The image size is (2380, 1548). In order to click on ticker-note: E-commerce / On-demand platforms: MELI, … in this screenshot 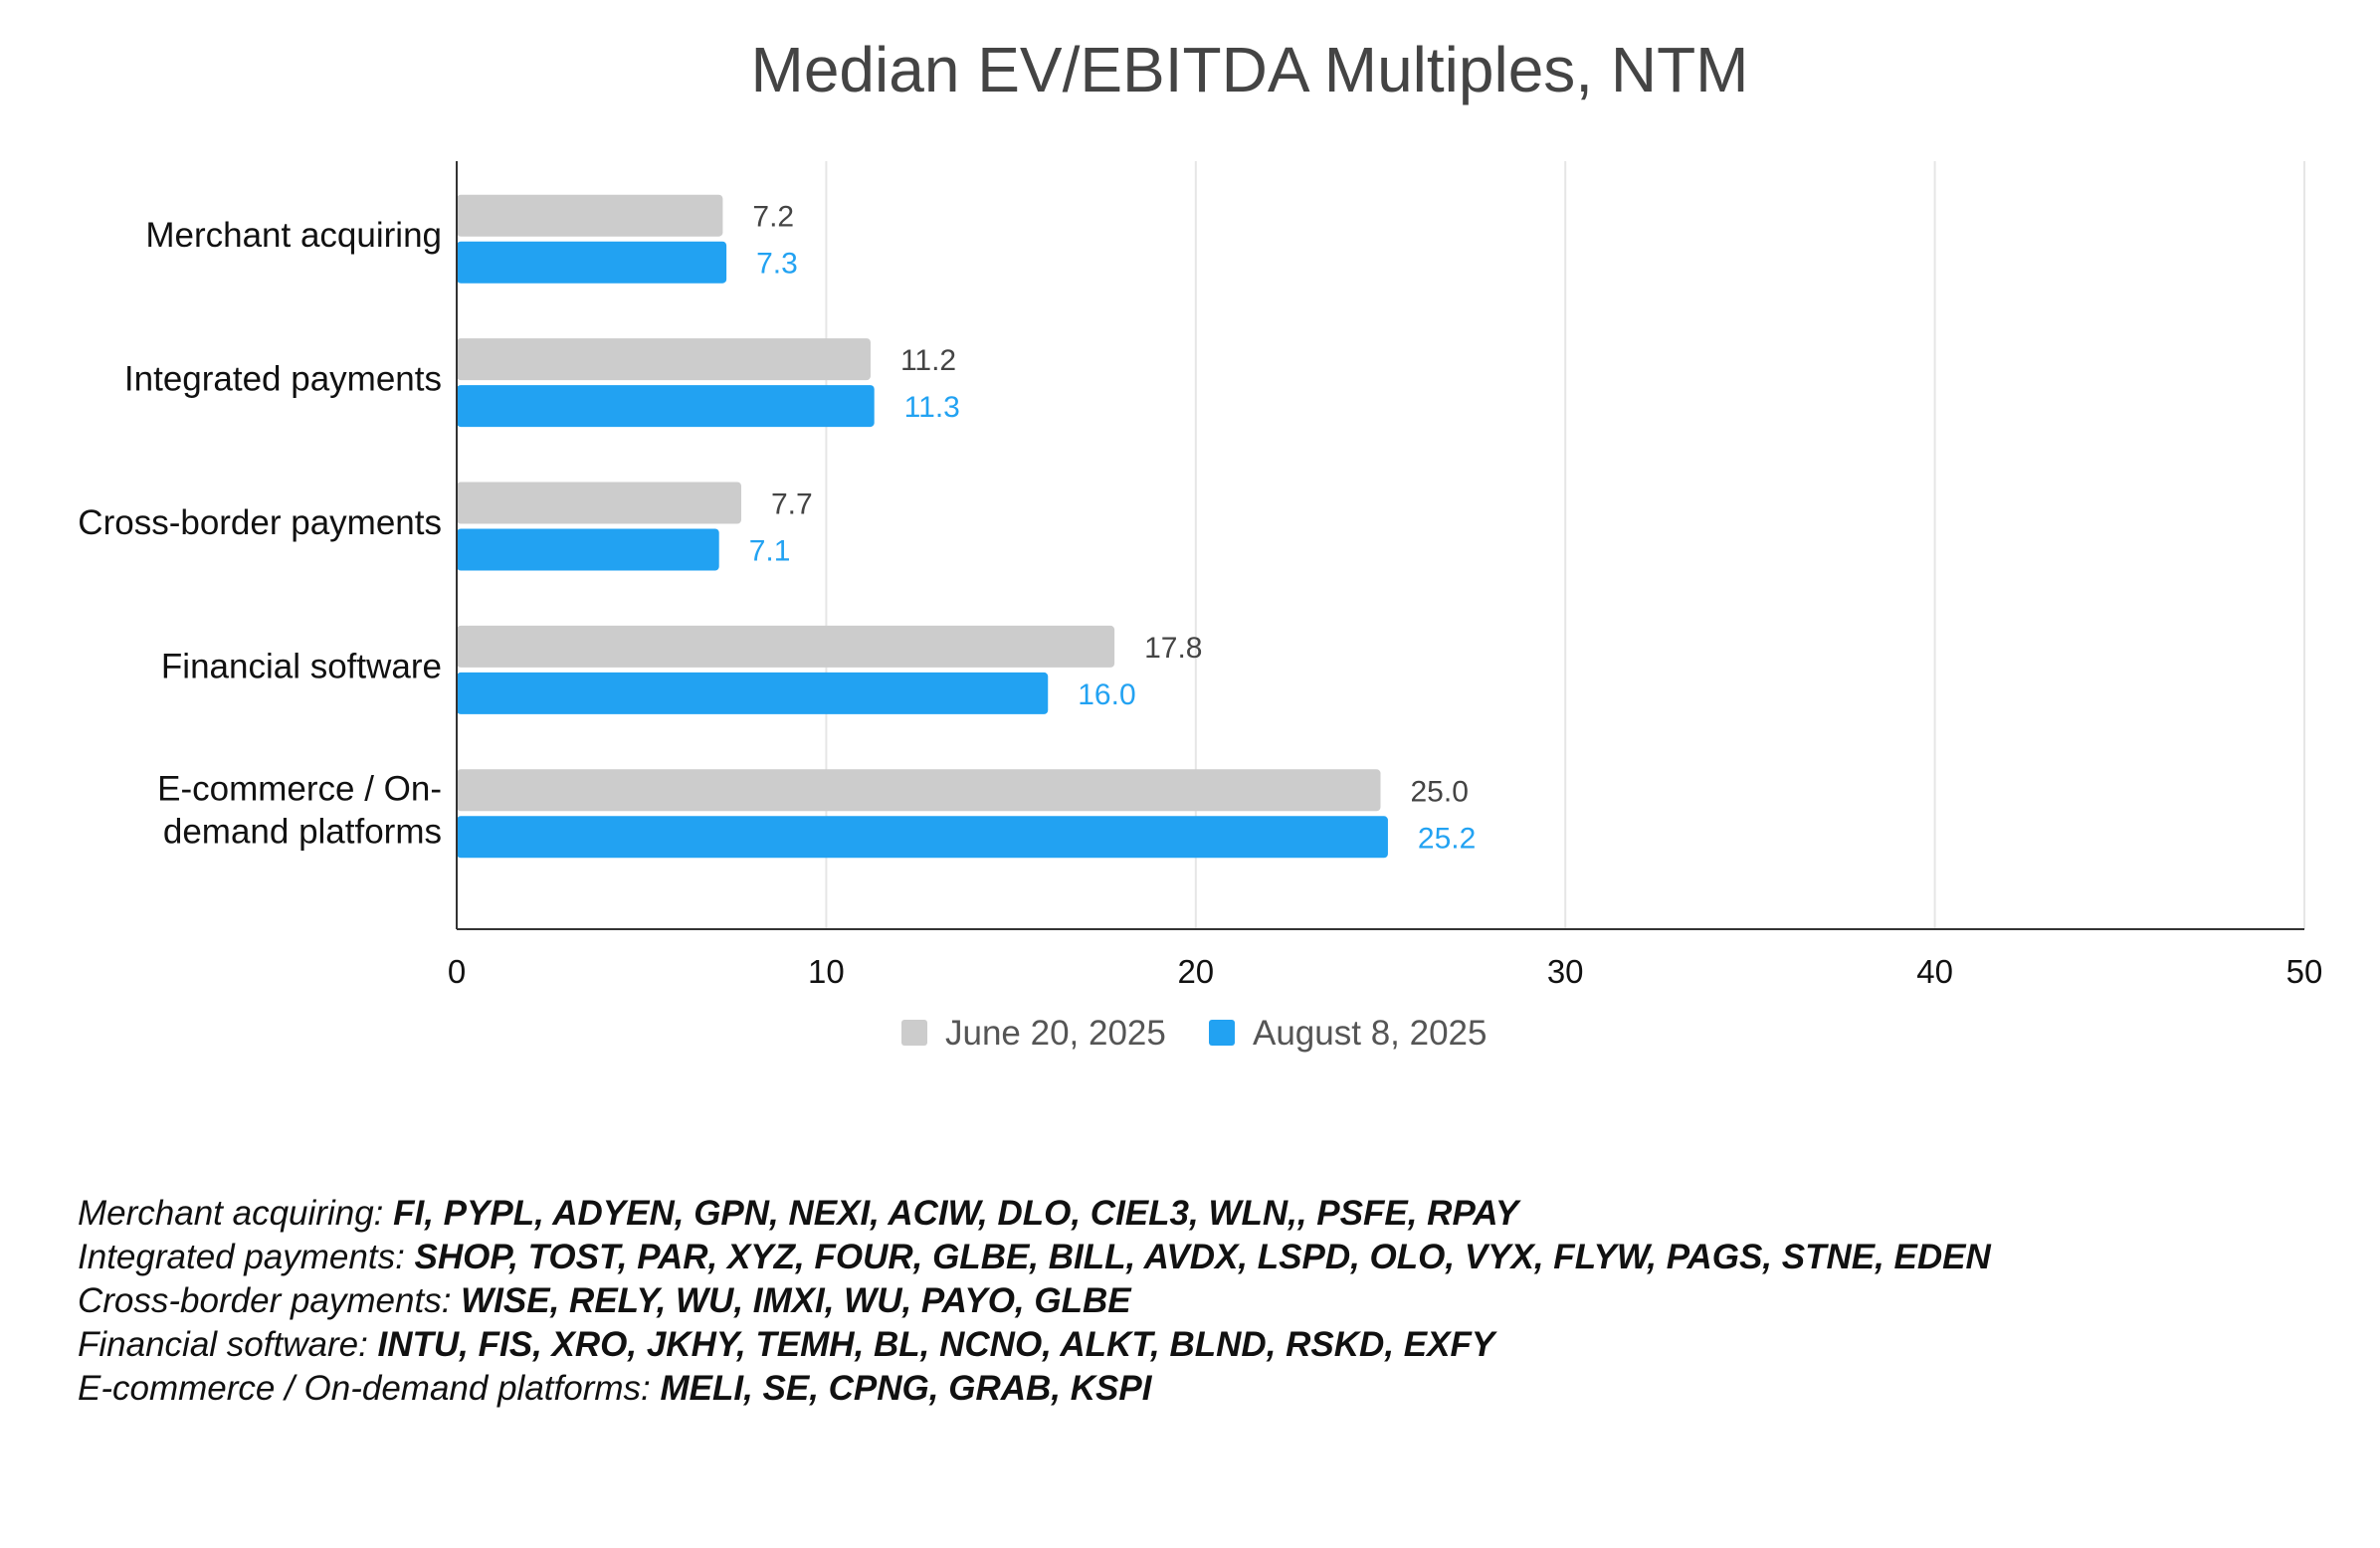, I will do `click(1197, 1389)`.